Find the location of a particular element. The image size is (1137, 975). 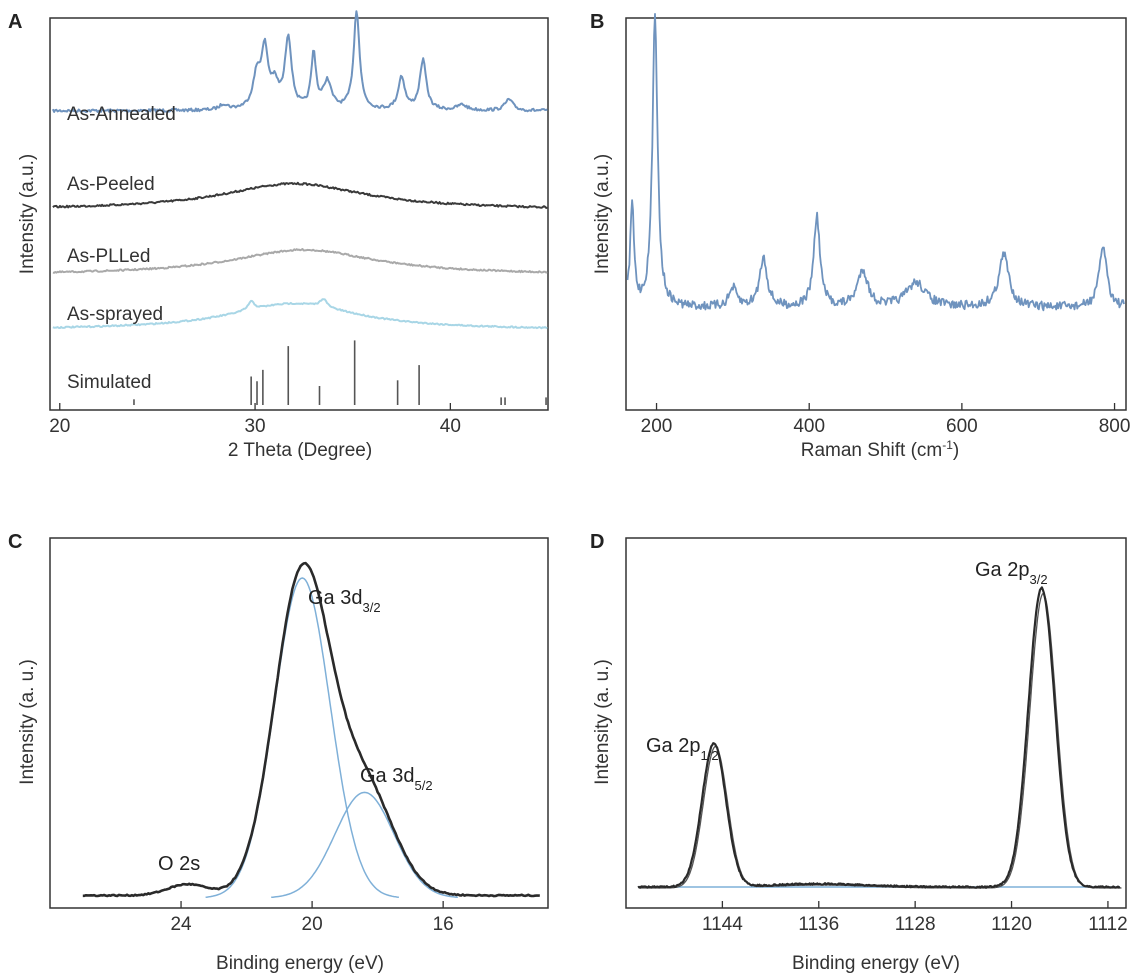

annotation-ga-2p12: Ga 2p1/2 is located at coordinates (682, 749).